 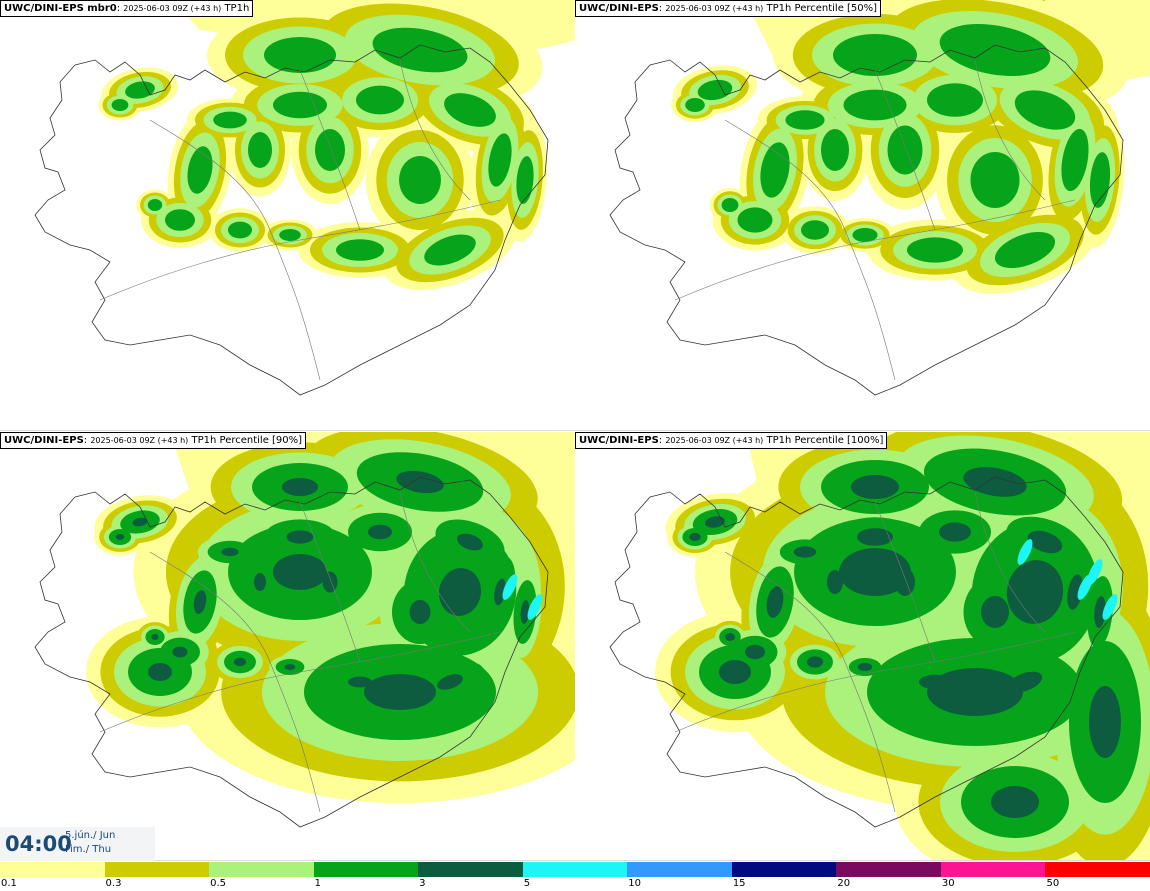 I want to click on valid-time: 04:00, so click(x=38, y=844).